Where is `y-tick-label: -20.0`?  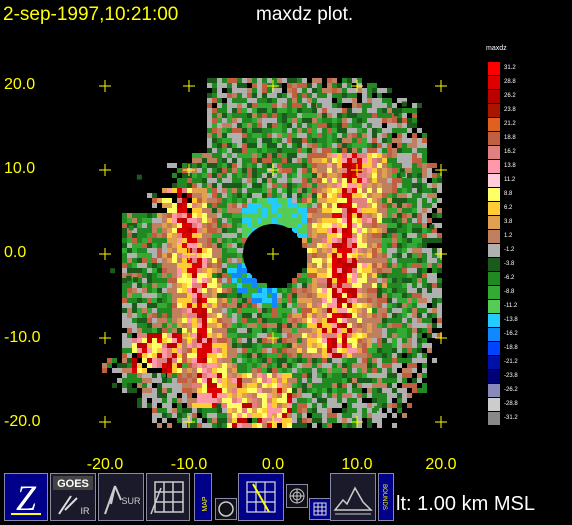 y-tick-label: -20.0 is located at coordinates (22, 421).